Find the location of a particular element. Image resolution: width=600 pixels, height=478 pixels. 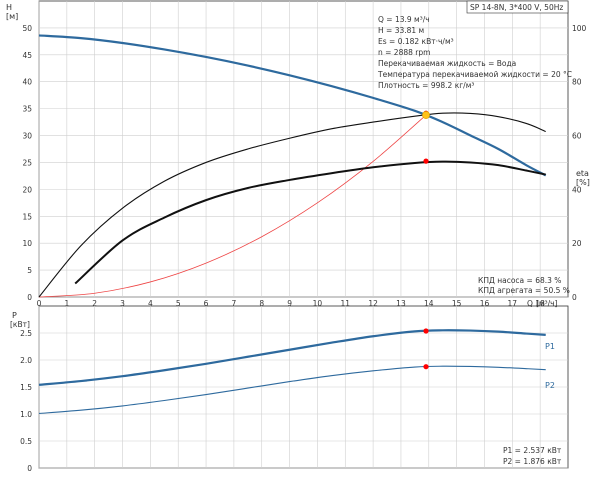

power-tick-label: 0 is located at coordinates (29, 468).